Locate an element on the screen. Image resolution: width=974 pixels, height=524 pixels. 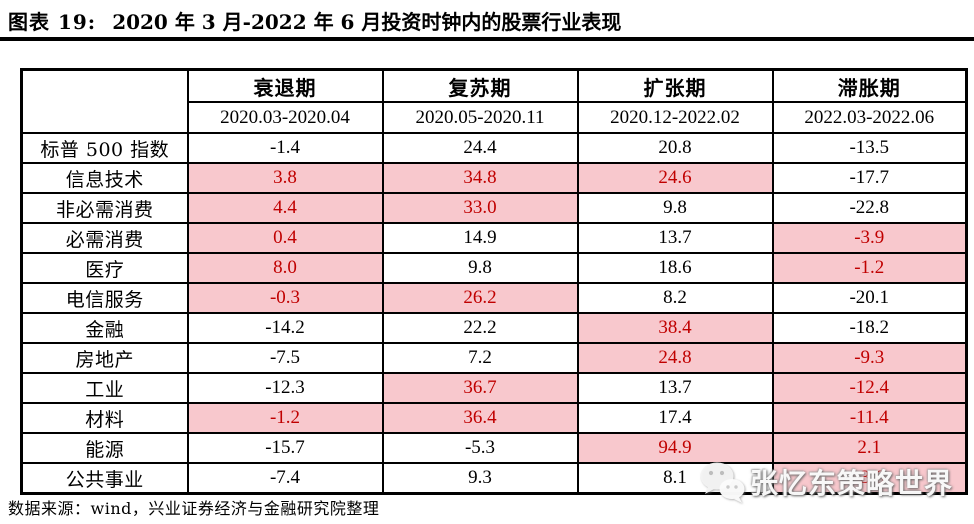
page-title: 图表 19: 2020 年 3 月-2022 年 6 月投资时钟内的股票行业表现 is located at coordinates (314, 20).